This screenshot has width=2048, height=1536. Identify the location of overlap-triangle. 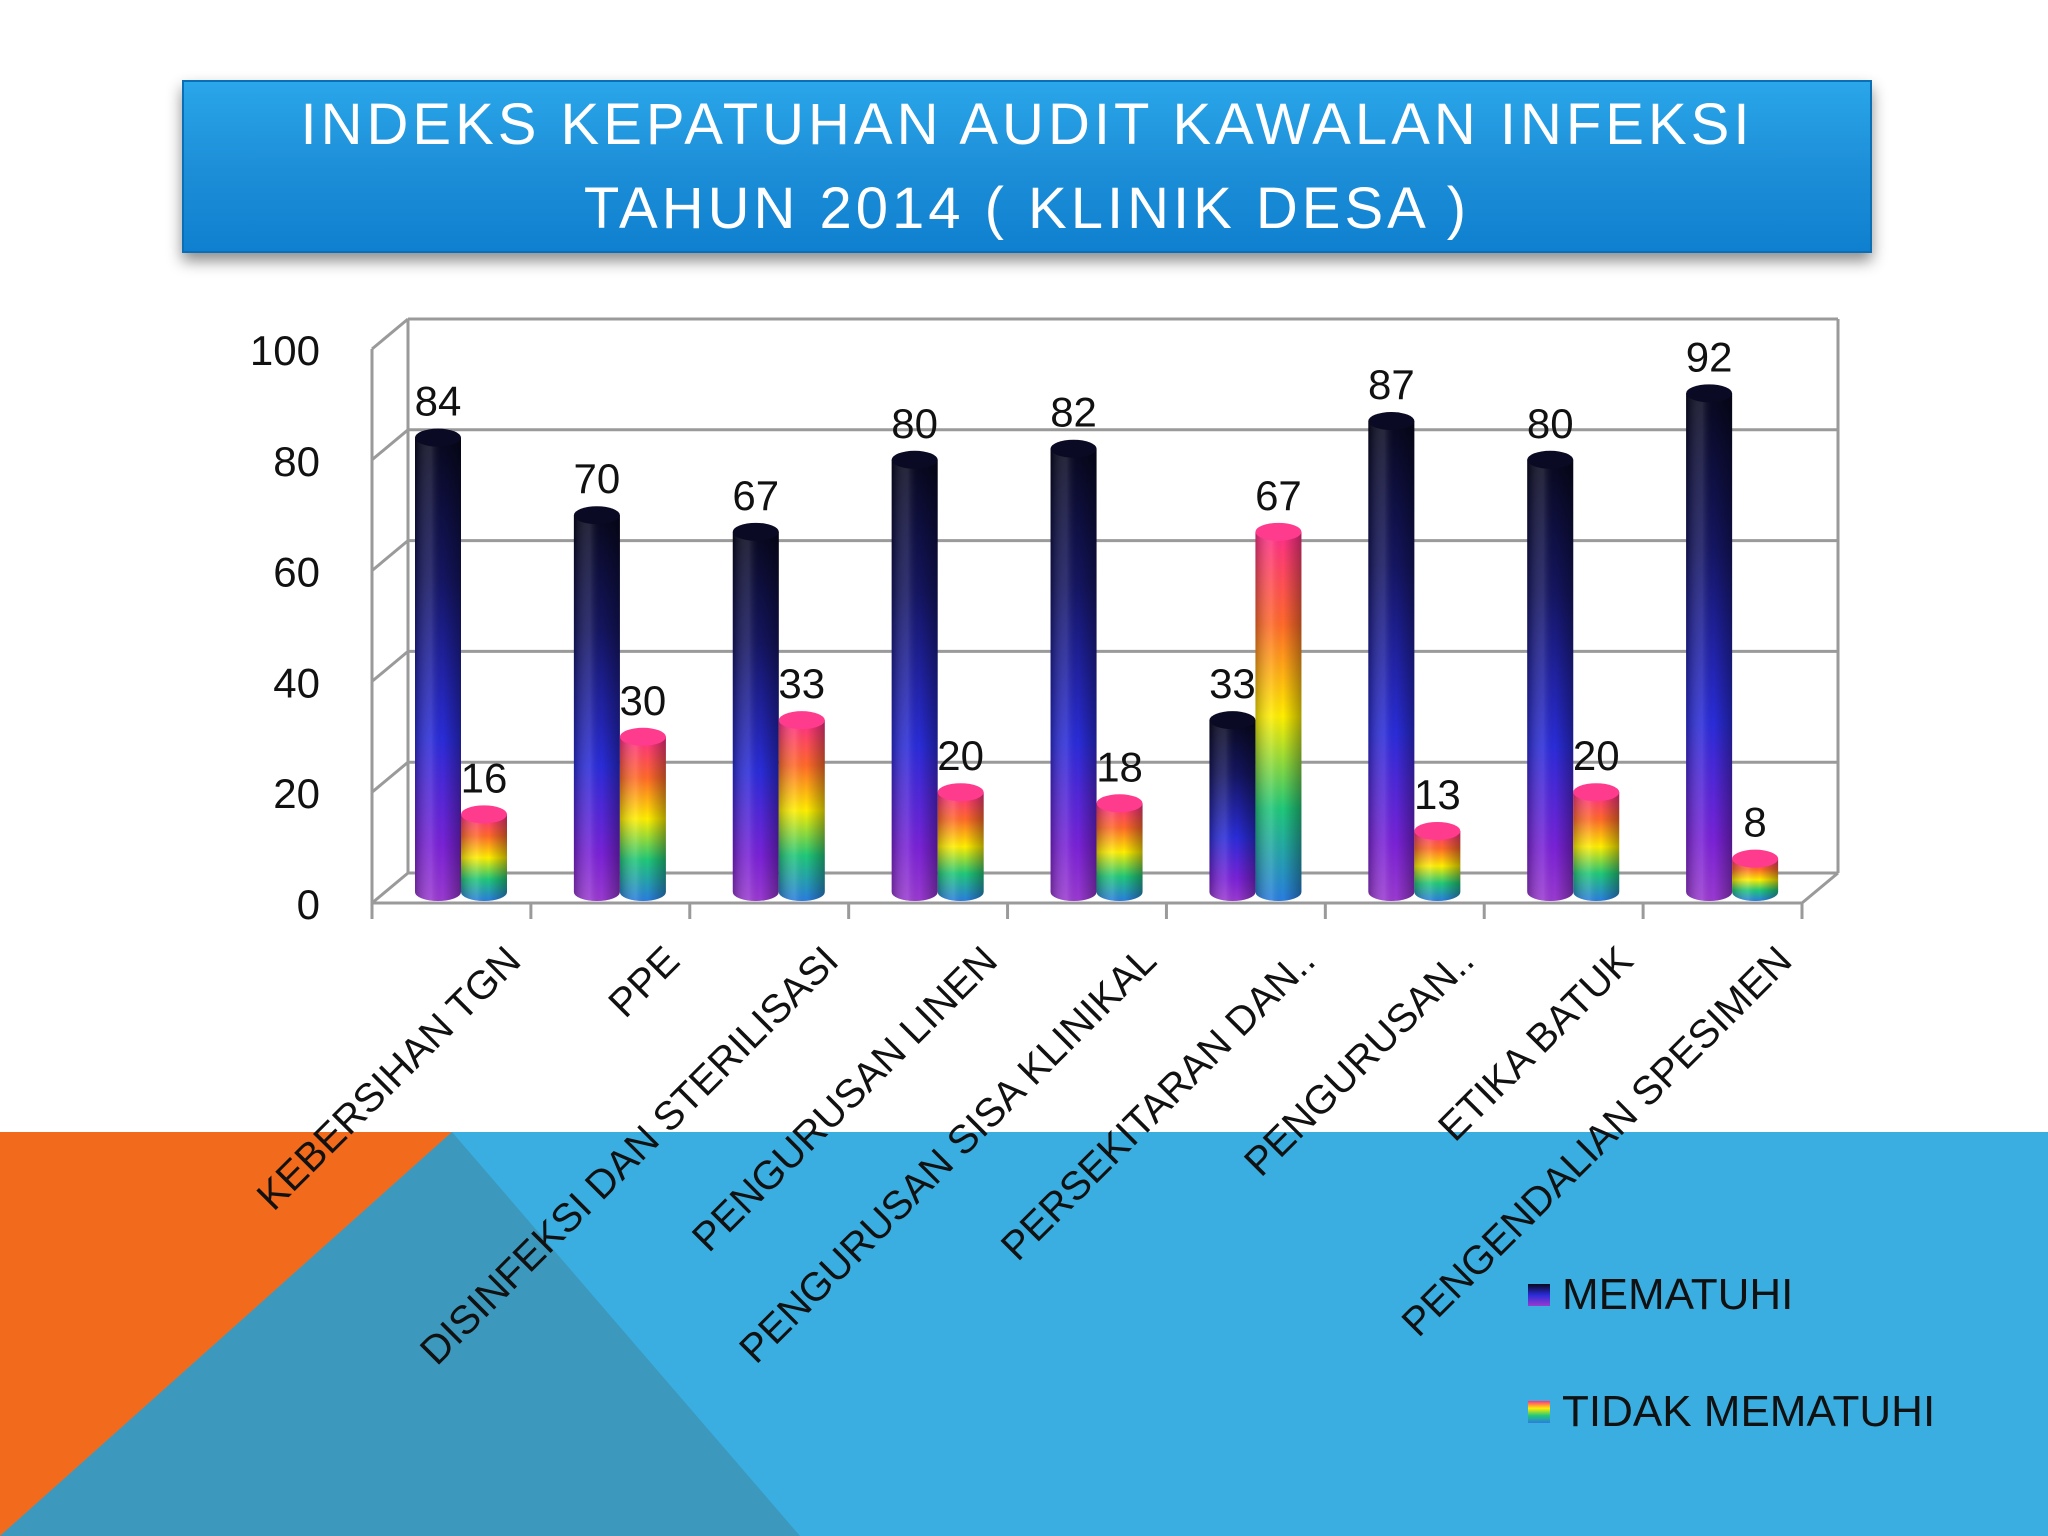
(400, 1334).